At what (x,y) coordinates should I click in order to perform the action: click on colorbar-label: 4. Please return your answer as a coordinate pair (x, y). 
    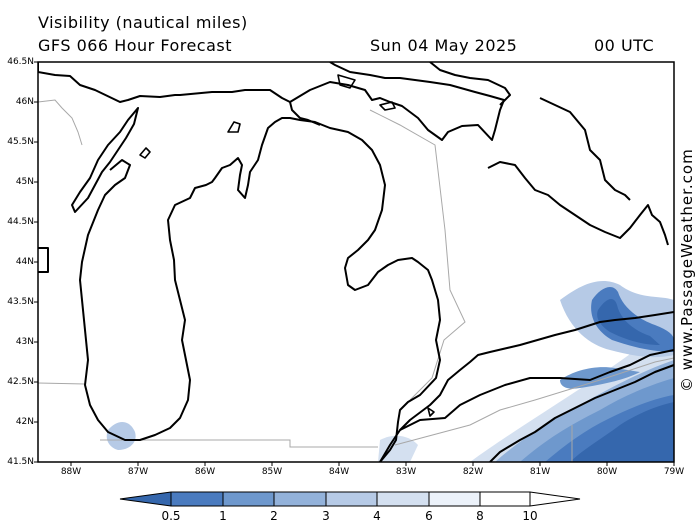
    Looking at the image, I should click on (377, 516).